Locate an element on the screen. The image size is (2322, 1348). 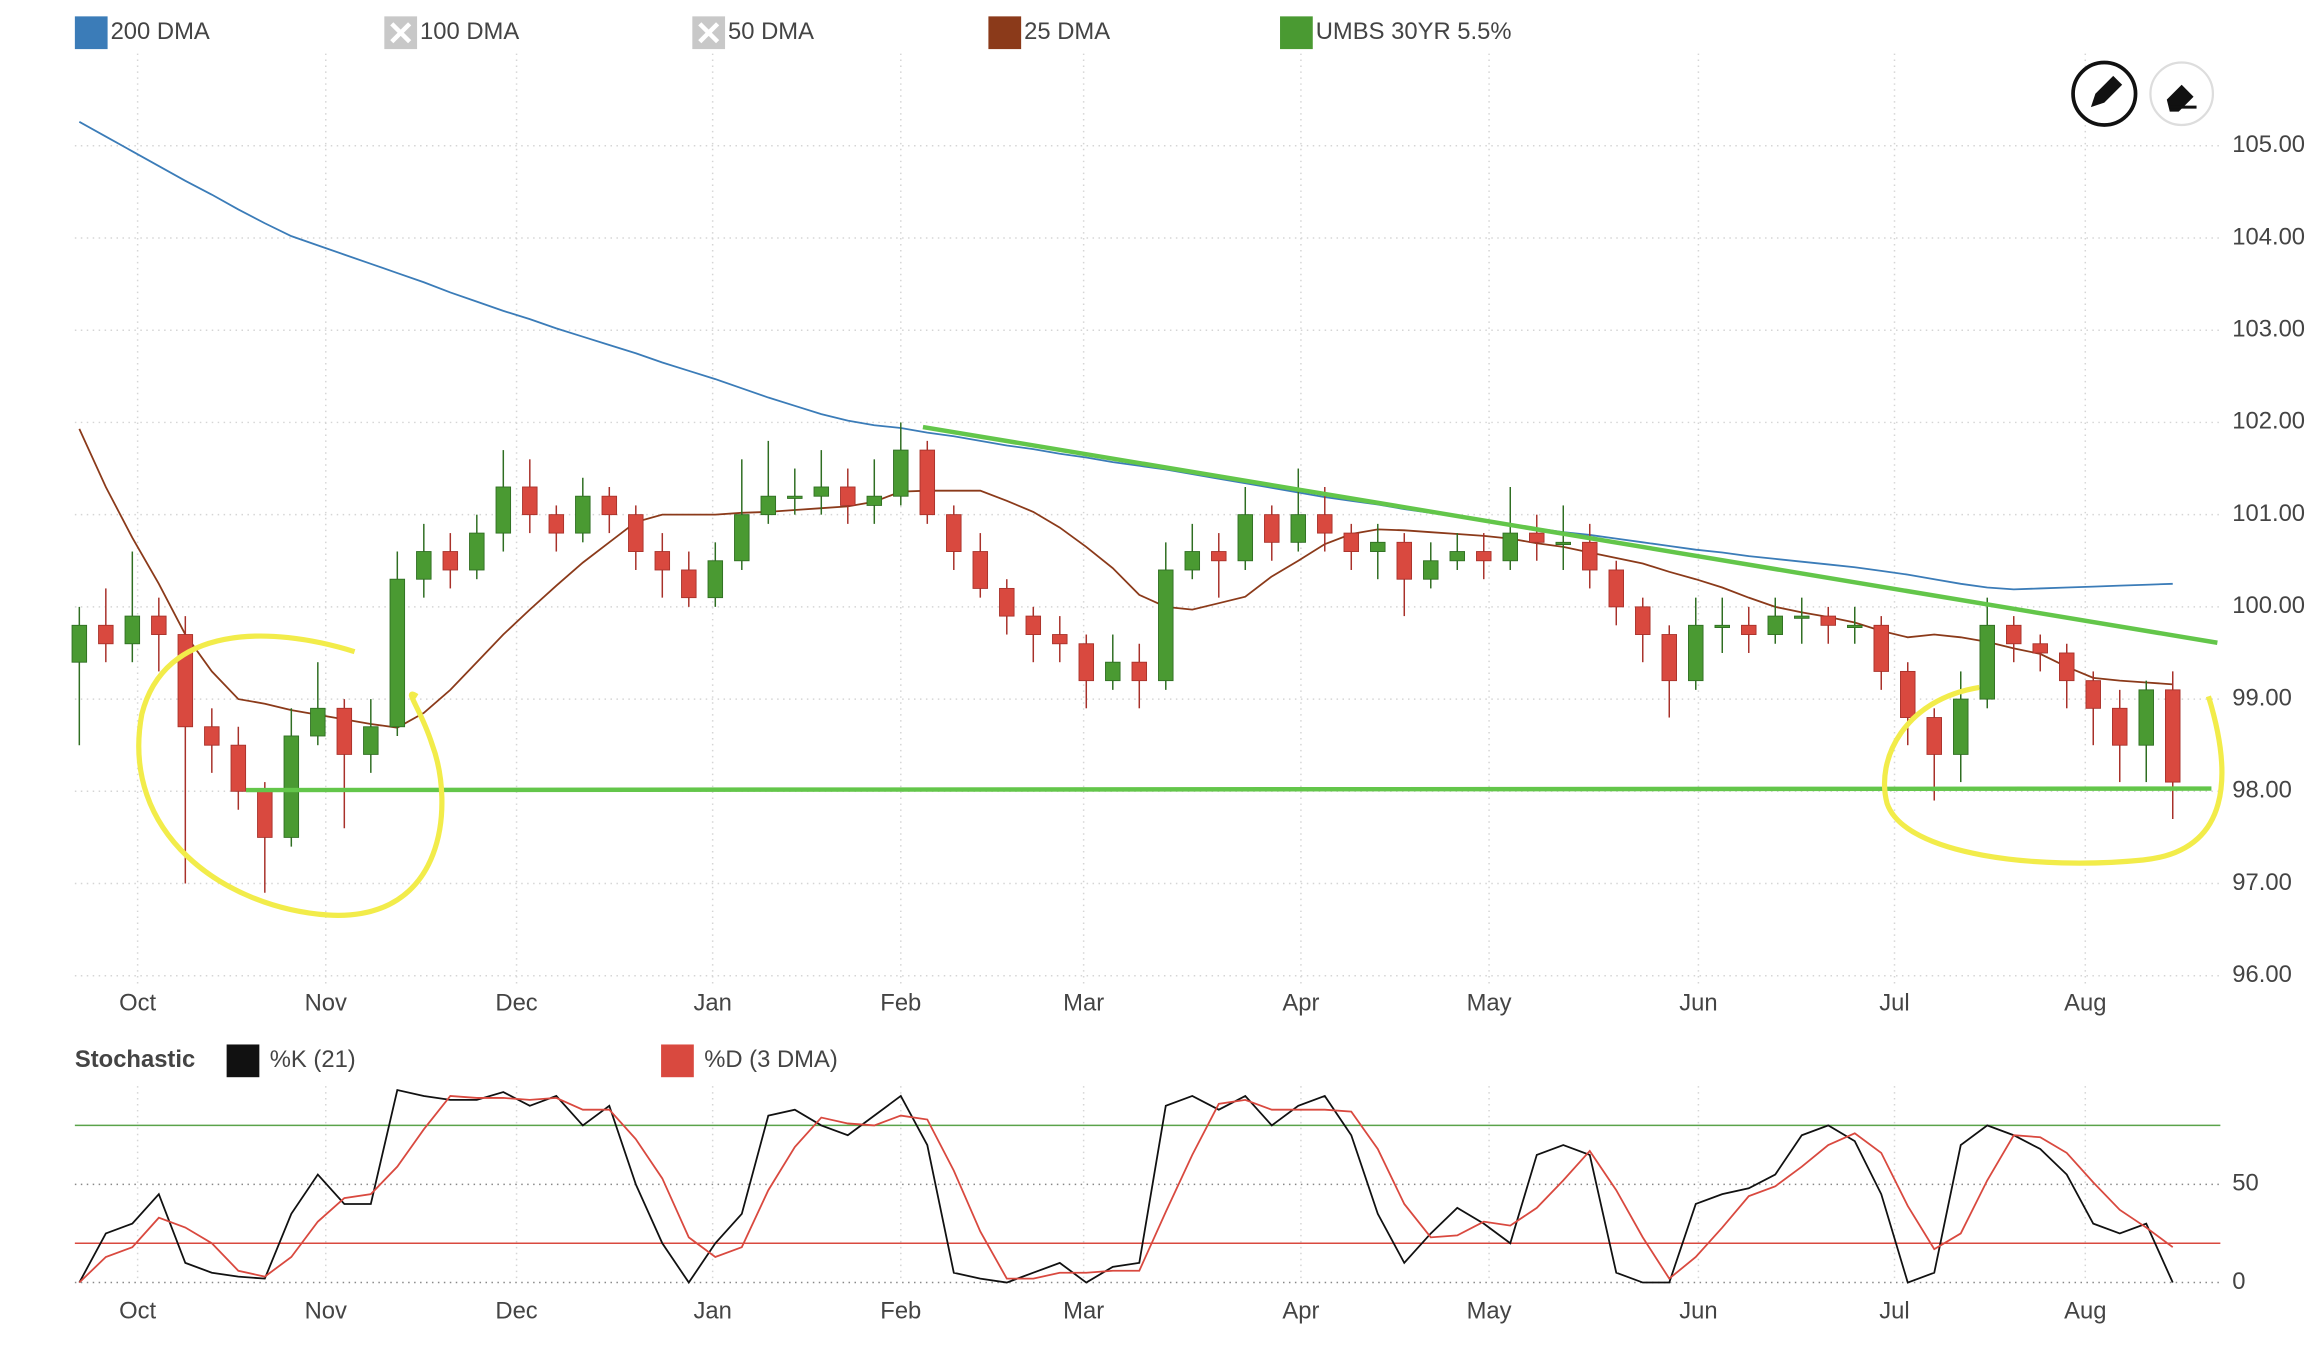
legend-label: 50 DMA is located at coordinates (771, 31).